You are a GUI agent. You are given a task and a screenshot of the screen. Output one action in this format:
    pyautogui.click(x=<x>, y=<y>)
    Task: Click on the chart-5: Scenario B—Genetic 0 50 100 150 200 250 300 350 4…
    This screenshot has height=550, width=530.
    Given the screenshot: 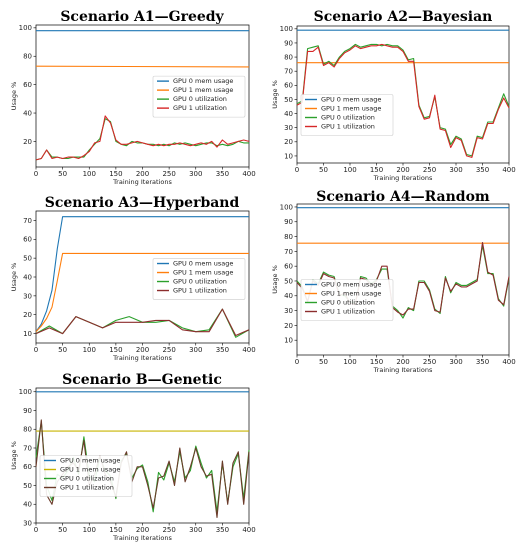 What is the action you would take?
    pyautogui.click(x=133, y=457)
    